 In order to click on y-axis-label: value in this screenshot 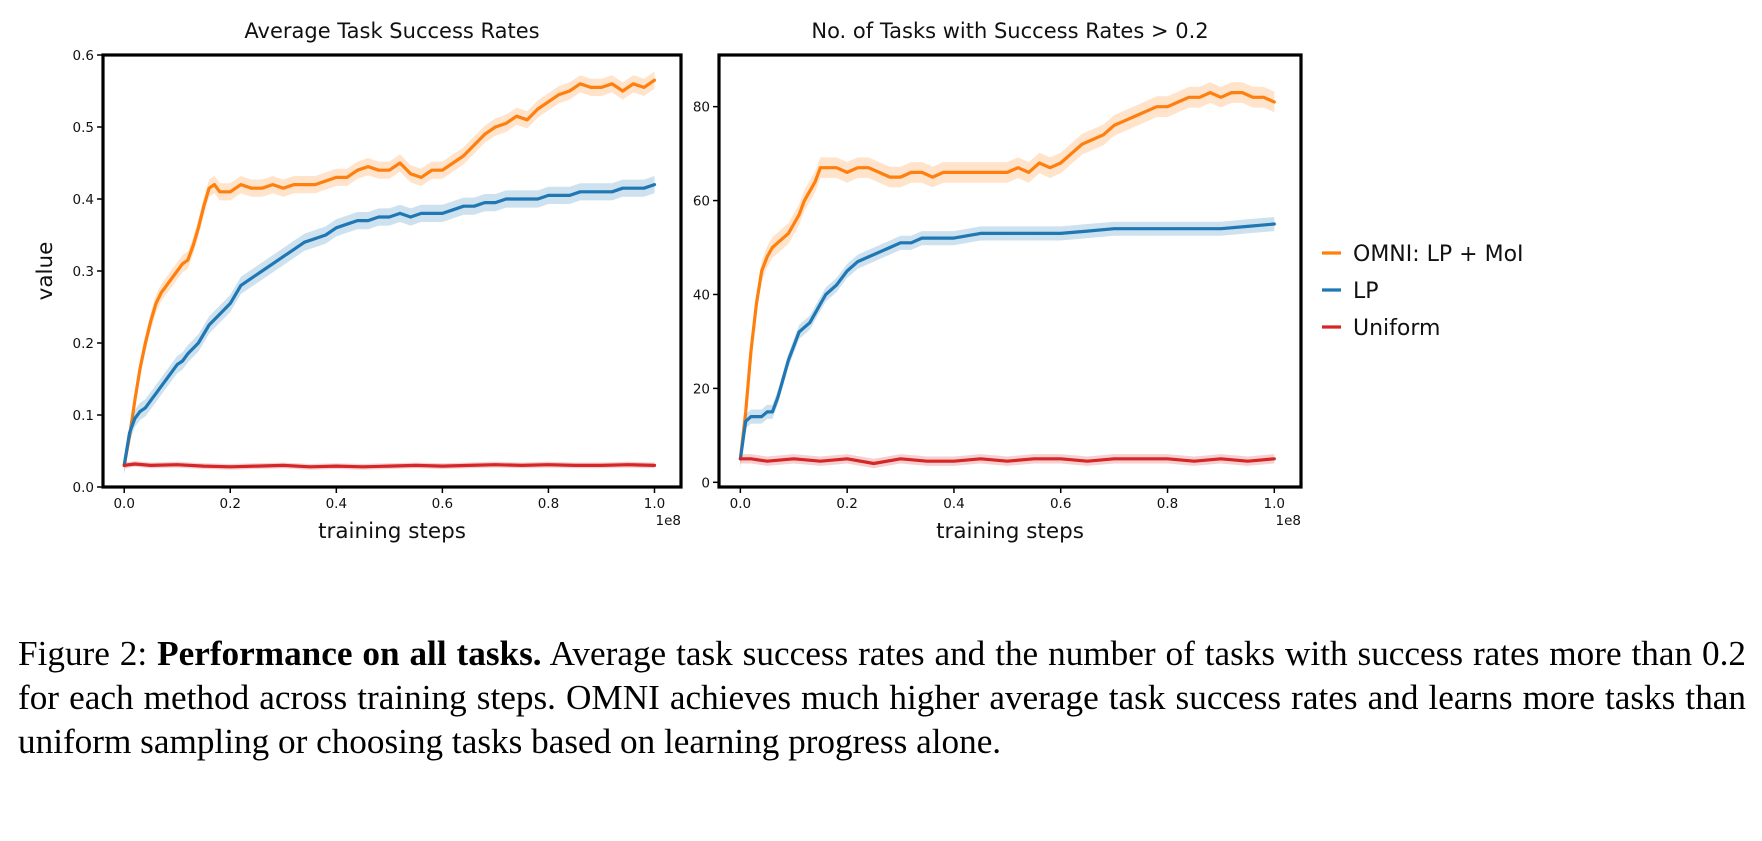, I will do `click(45, 271)`.